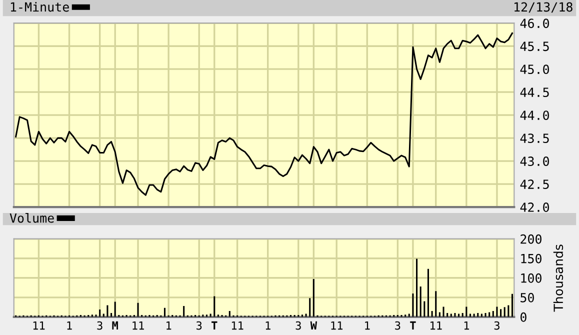 The width and height of the screenshot is (579, 335). What do you see at coordinates (39, 7) in the screenshot?
I see `legend-label: 1-Minute` at bounding box center [39, 7].